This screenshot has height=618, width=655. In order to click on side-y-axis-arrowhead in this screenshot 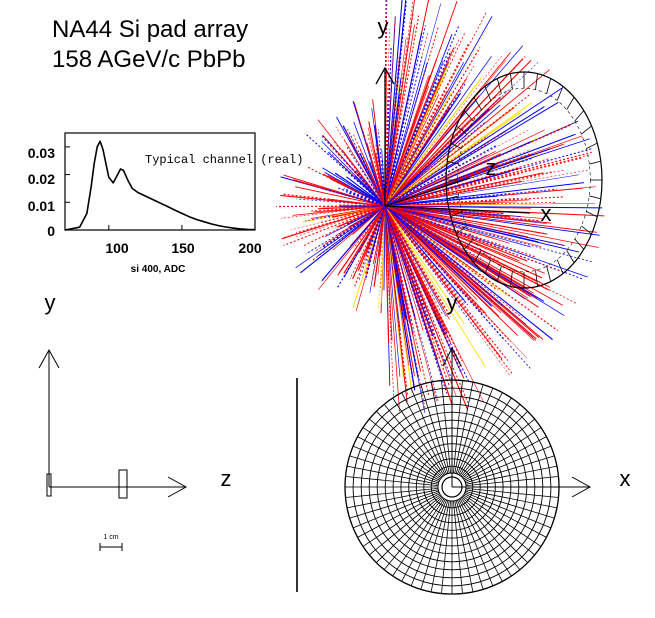, I will do `click(49, 358)`.